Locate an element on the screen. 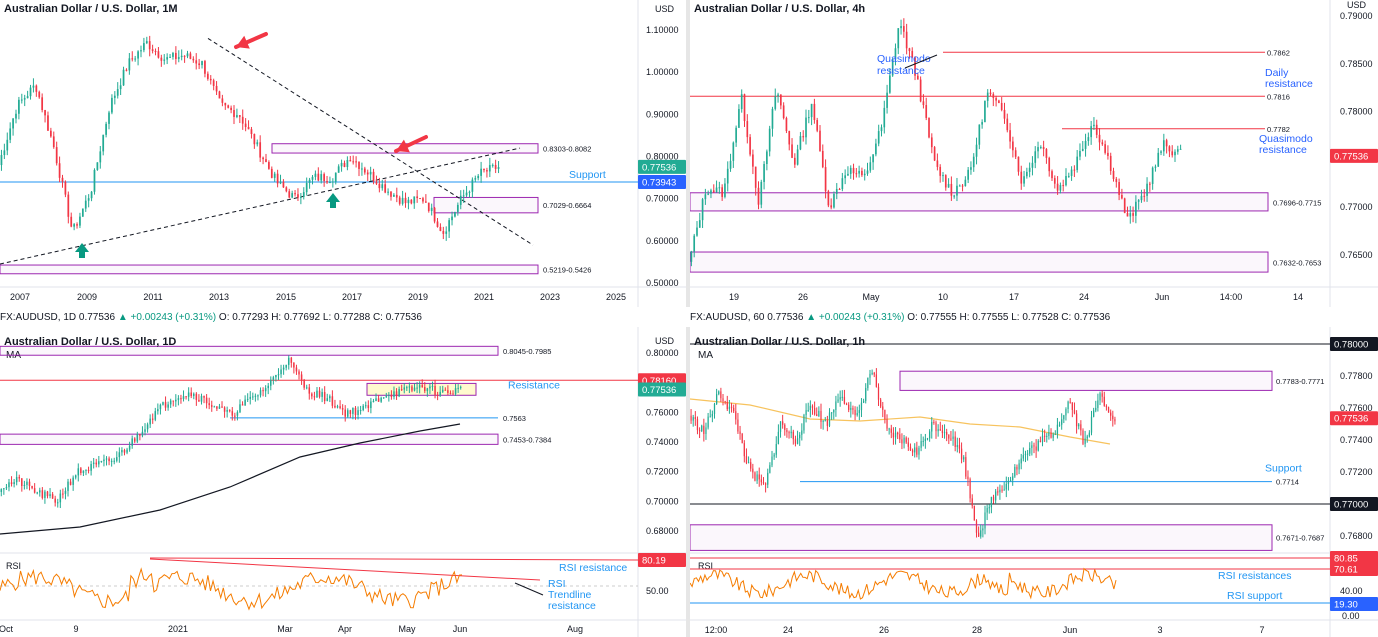 This screenshot has width=1378, height=637. support-label: Support is located at coordinates (1283, 469).